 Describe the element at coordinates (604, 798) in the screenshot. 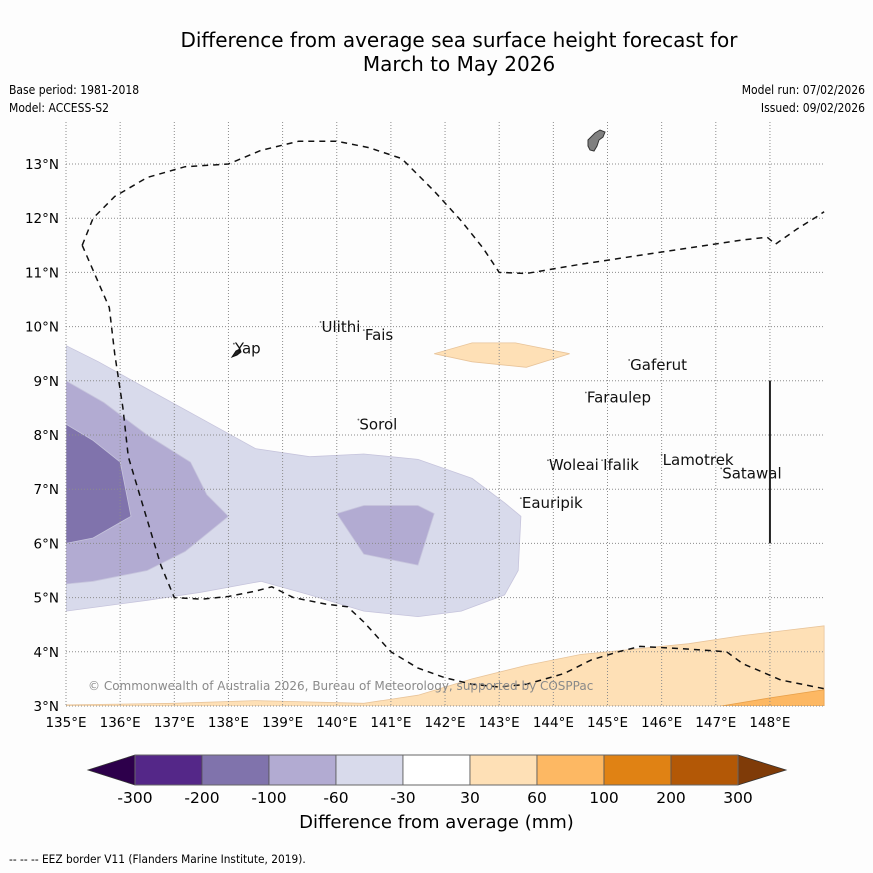

I see `colorbar-tick-label: 100` at that location.